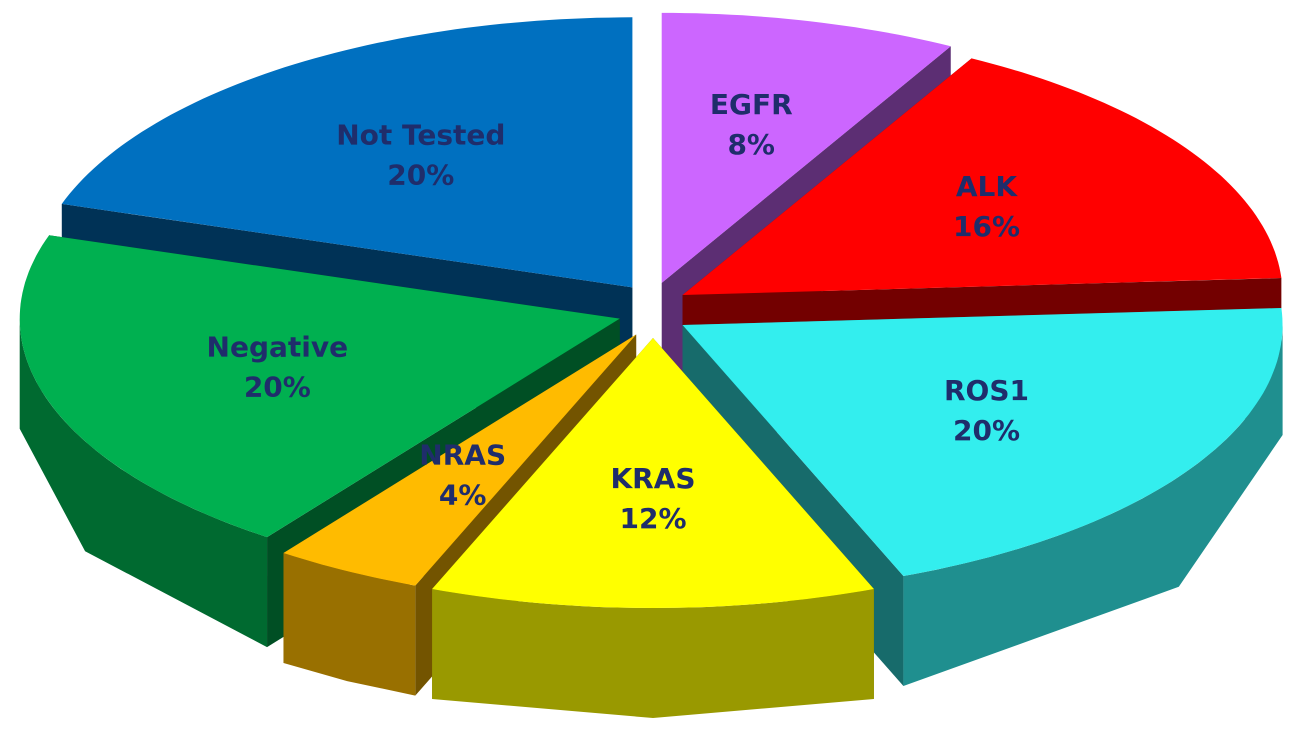 Image resolution: width=1306 pixels, height=751 pixels. Describe the element at coordinates (986, 226) in the screenshot. I see `slice-value: 16%` at that location.